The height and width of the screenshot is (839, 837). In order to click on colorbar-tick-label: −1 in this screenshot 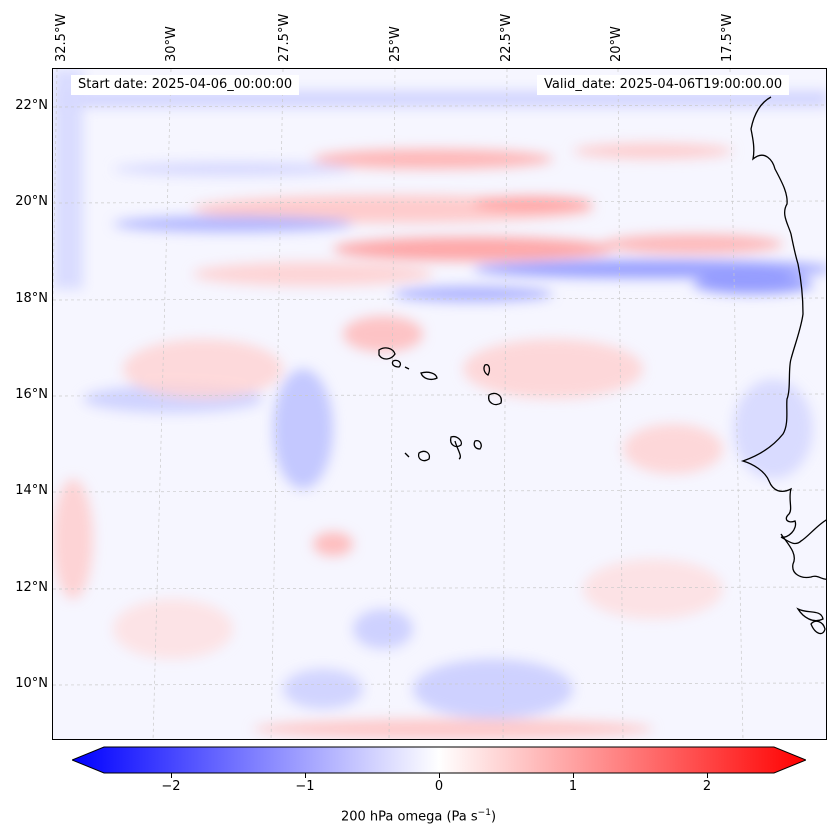, I will do `click(305, 786)`.